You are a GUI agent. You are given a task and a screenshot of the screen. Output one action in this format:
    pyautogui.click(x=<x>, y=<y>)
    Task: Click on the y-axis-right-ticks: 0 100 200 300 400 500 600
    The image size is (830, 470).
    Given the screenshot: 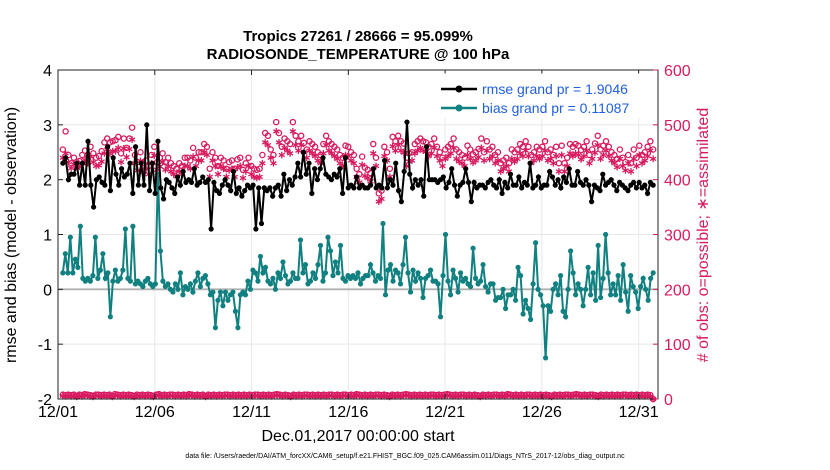 What is the action you would take?
    pyautogui.click(x=672, y=236)
    